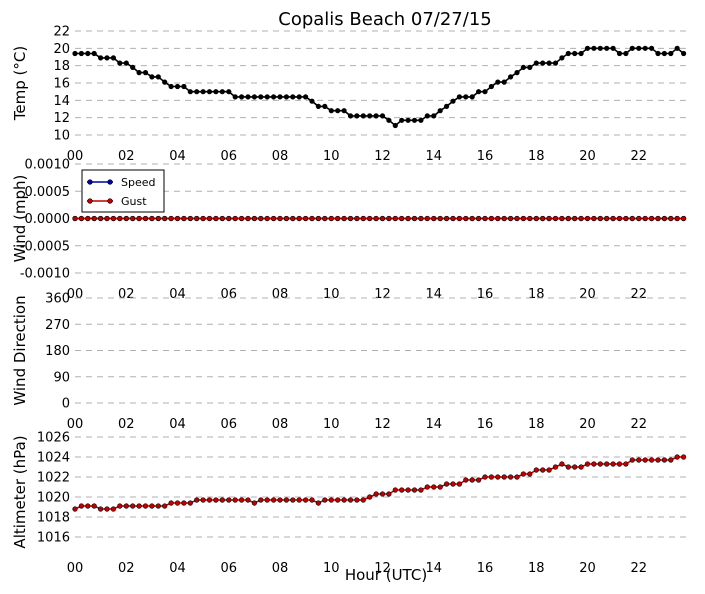  I want to click on y-axis-label: Wind Direction, so click(20, 350).